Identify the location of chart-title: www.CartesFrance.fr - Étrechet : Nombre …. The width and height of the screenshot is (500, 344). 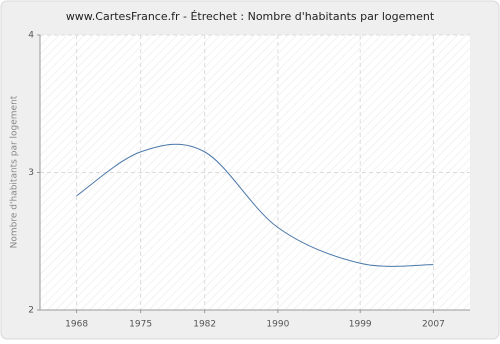
(250, 16).